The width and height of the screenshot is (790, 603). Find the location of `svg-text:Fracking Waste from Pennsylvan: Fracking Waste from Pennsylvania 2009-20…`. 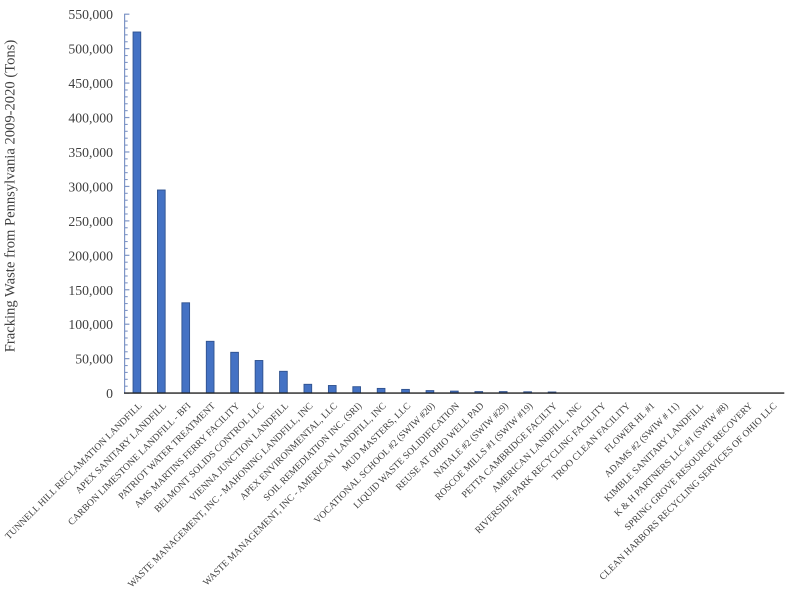

svg-text:Fracking Waste from Pennsylvan: Fracking Waste from Pennsylvania 2009-20… is located at coordinates (11, 196).